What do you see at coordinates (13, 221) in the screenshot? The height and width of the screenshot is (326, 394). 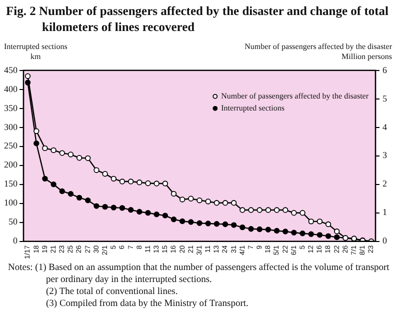 I see `y-tick-label: 50` at bounding box center [13, 221].